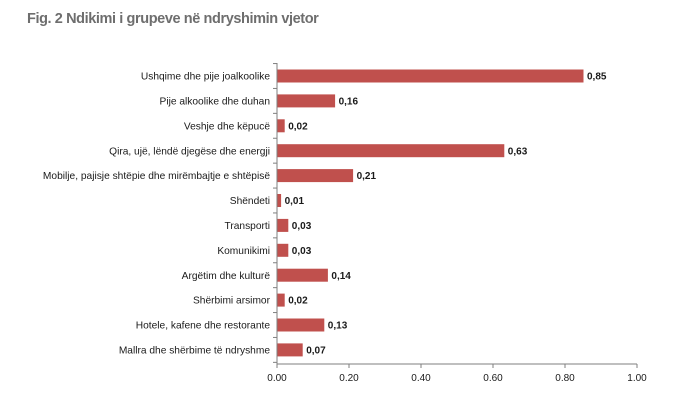 Image resolution: width=684 pixels, height=403 pixels. Describe the element at coordinates (349, 378) in the screenshot. I see `x-tick-label: 0.20` at that location.